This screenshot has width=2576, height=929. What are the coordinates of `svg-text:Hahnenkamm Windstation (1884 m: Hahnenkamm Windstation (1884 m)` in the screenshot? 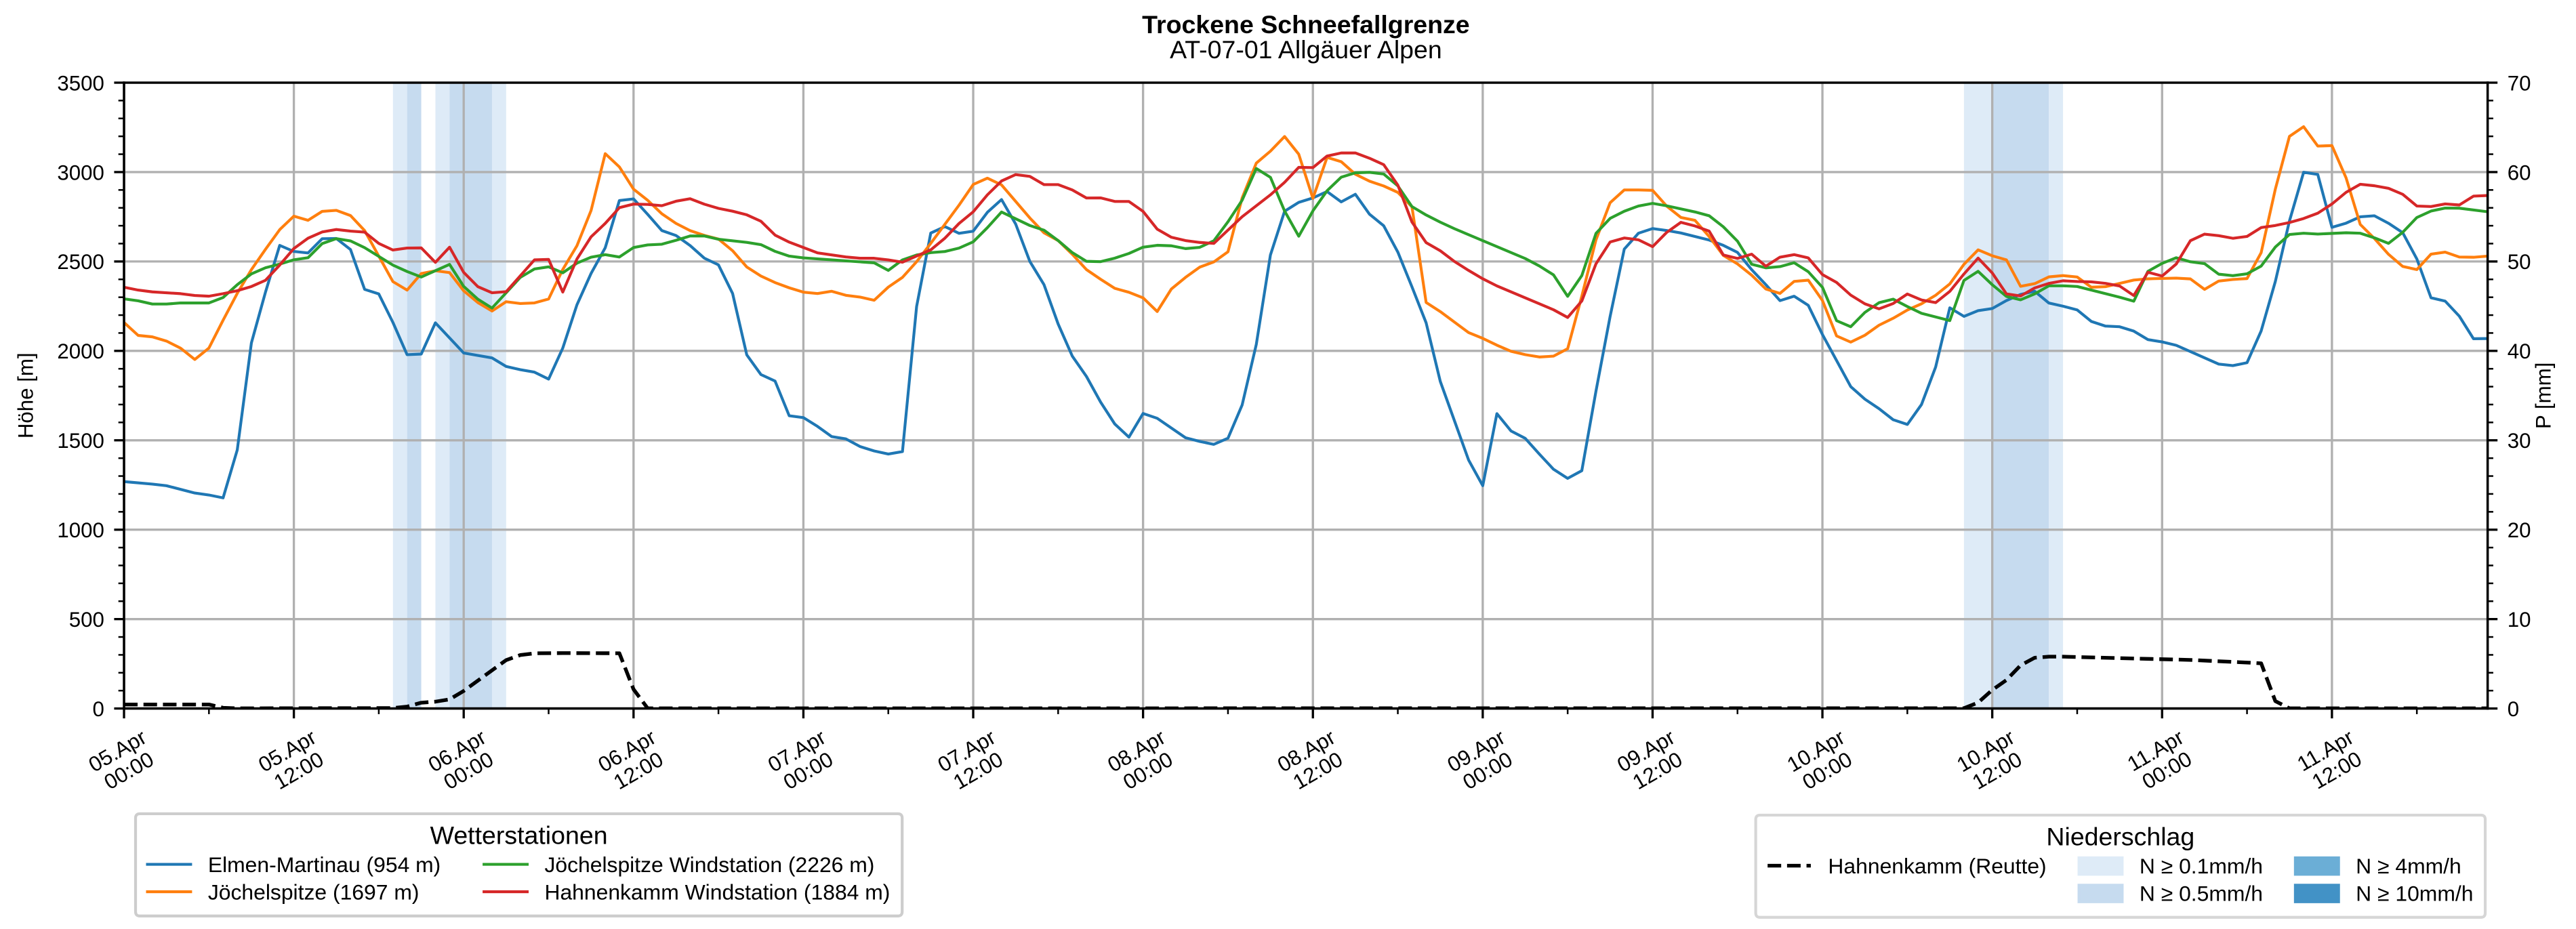 It's located at (717, 892).